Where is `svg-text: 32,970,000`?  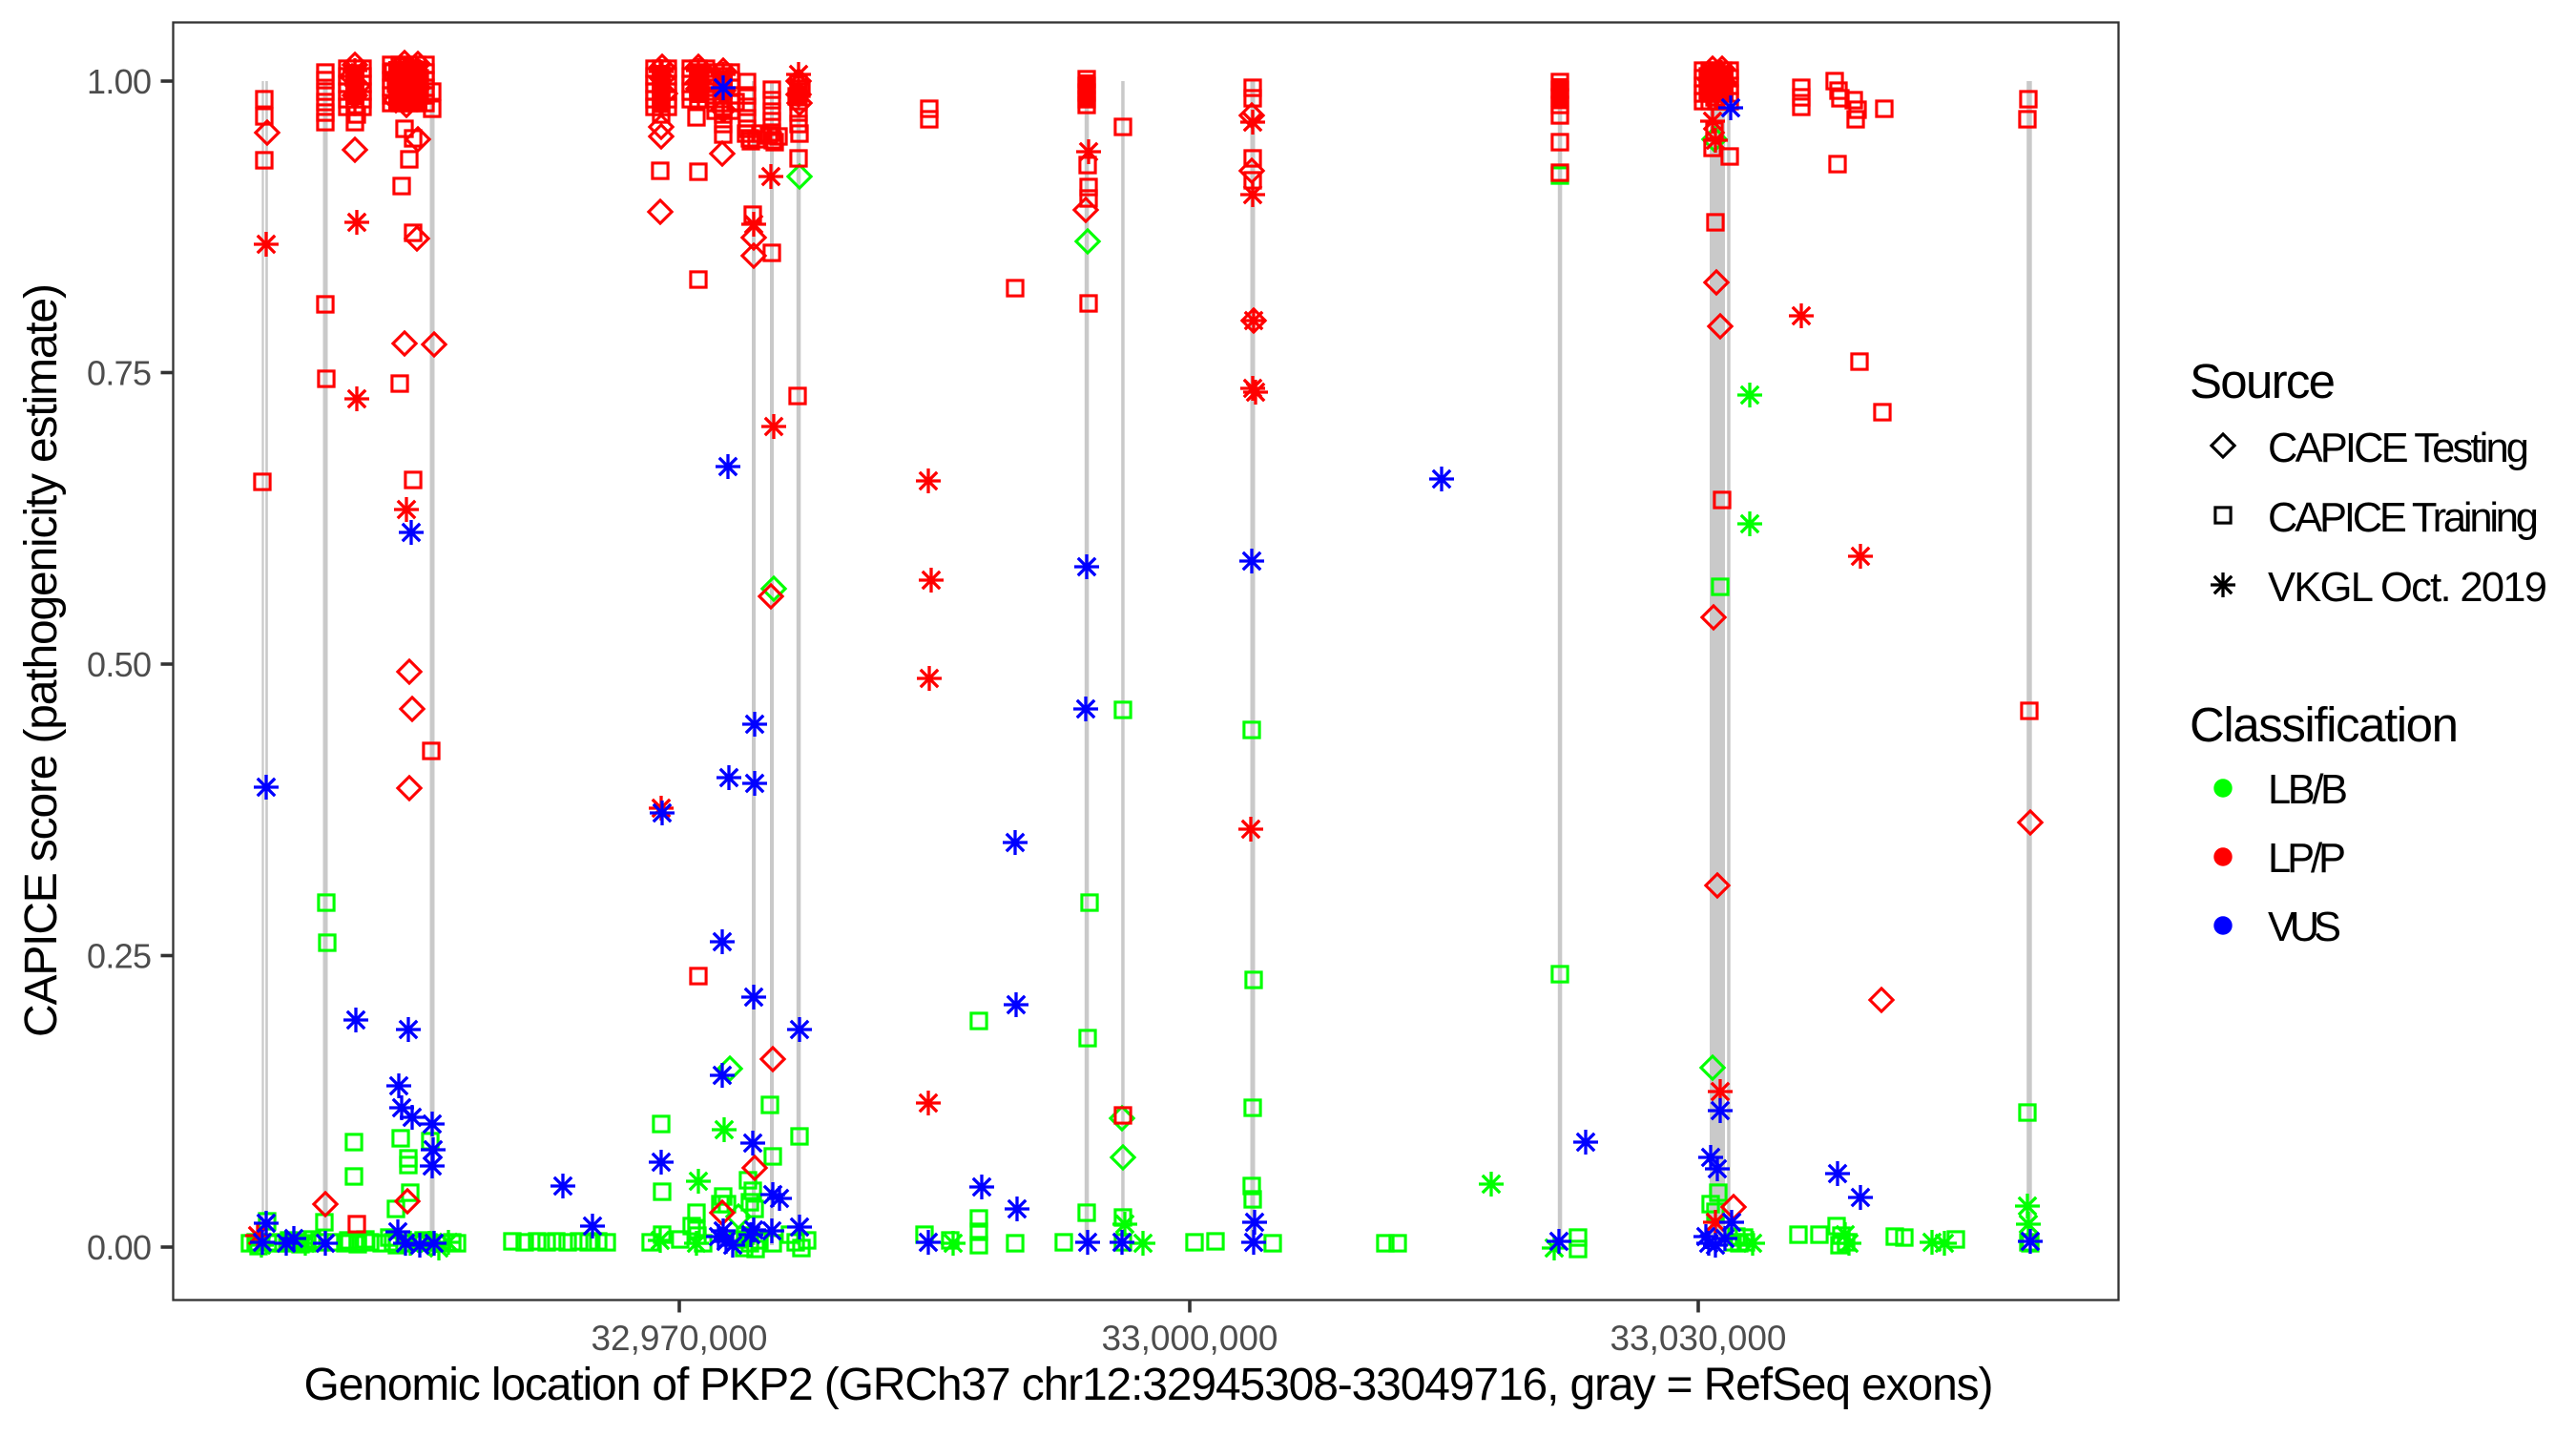
svg-text: 32,970,000 is located at coordinates (680, 1338).